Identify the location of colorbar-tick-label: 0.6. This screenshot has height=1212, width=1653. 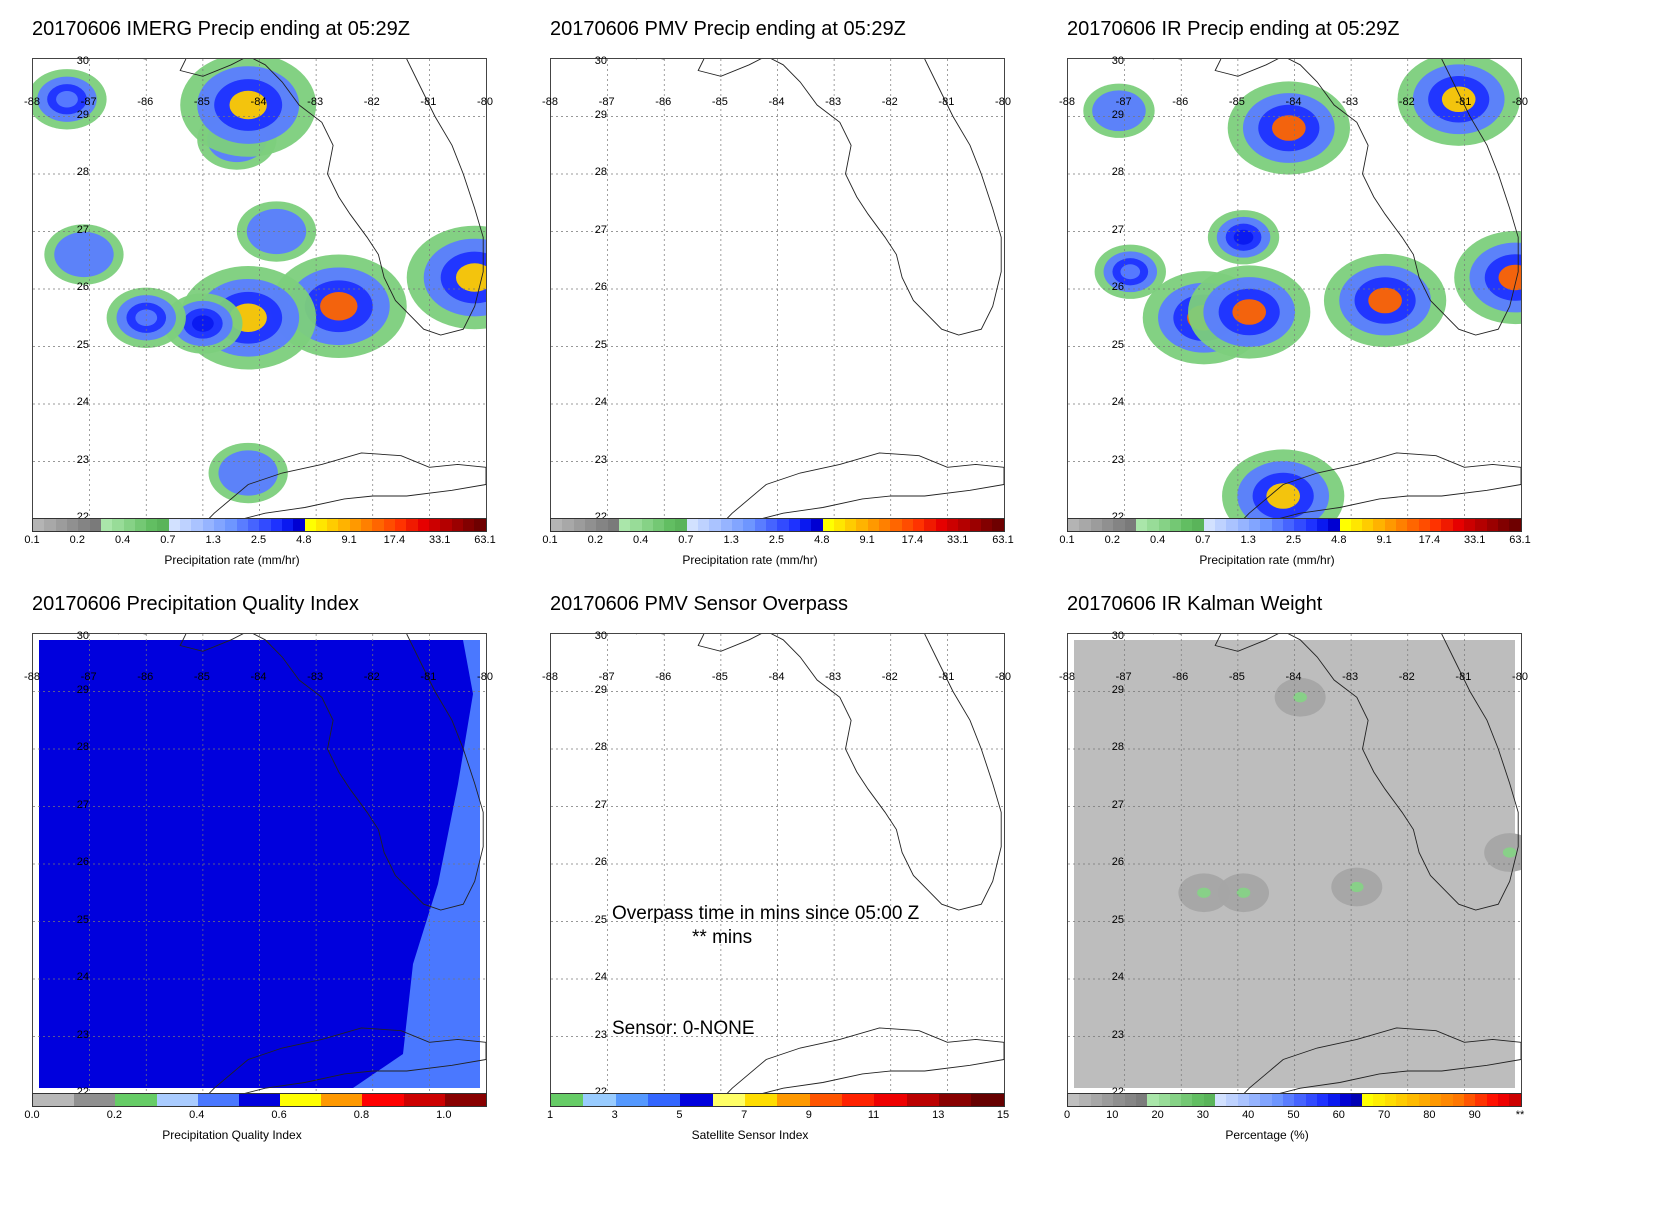
(279, 1115).